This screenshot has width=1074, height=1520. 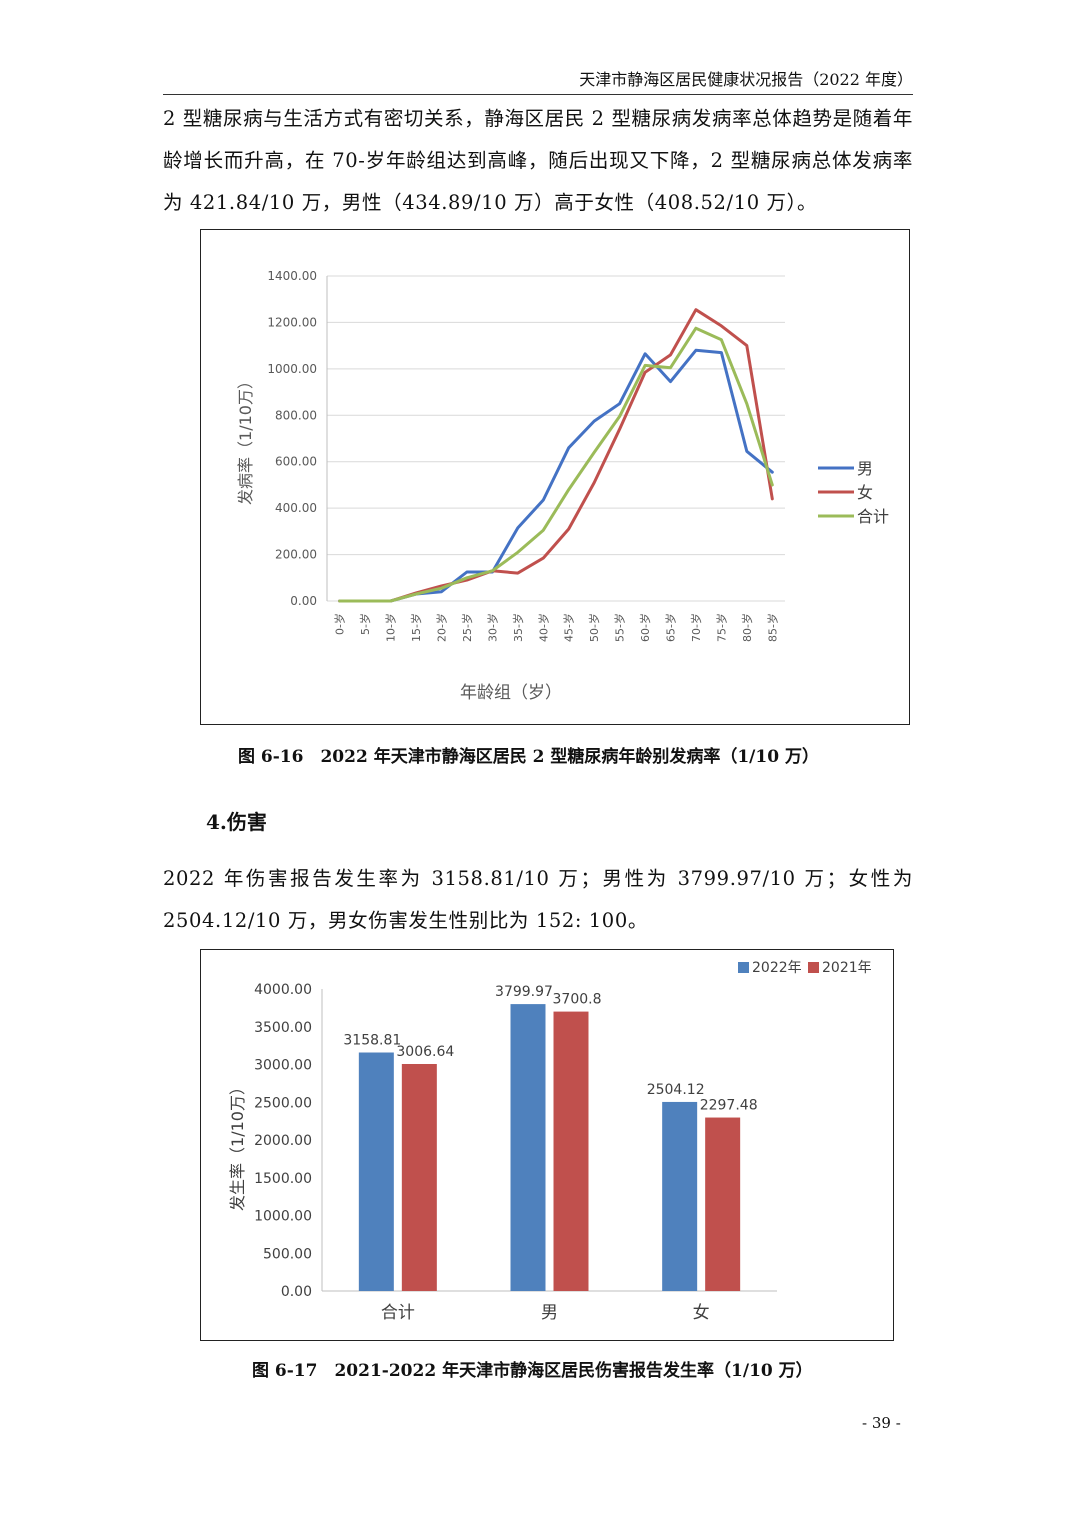 I want to click on x-tick-label: 男, so click(x=549, y=1313).